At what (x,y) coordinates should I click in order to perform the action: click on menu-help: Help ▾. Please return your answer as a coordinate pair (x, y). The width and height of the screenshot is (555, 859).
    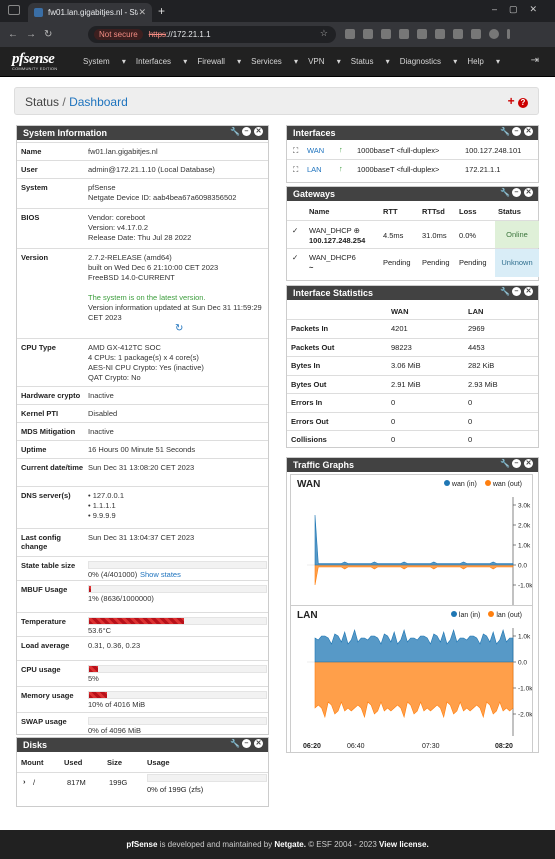
    Looking at the image, I should click on (484, 61).